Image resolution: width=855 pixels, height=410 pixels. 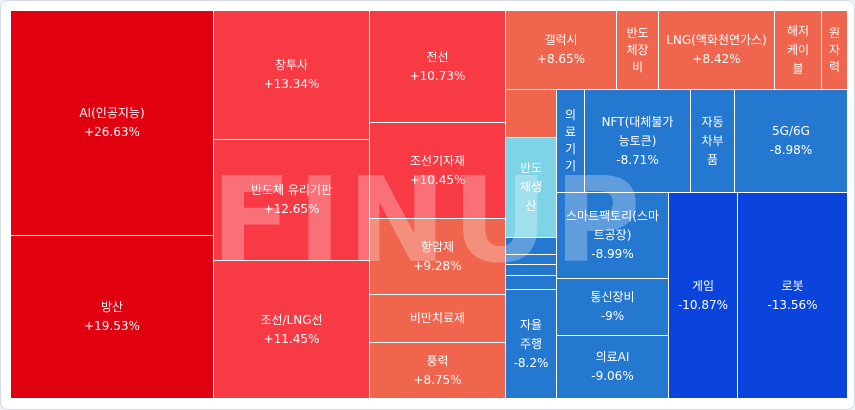 What do you see at coordinates (703, 296) in the screenshot?
I see `tile-game: 게임 -10.87%` at bounding box center [703, 296].